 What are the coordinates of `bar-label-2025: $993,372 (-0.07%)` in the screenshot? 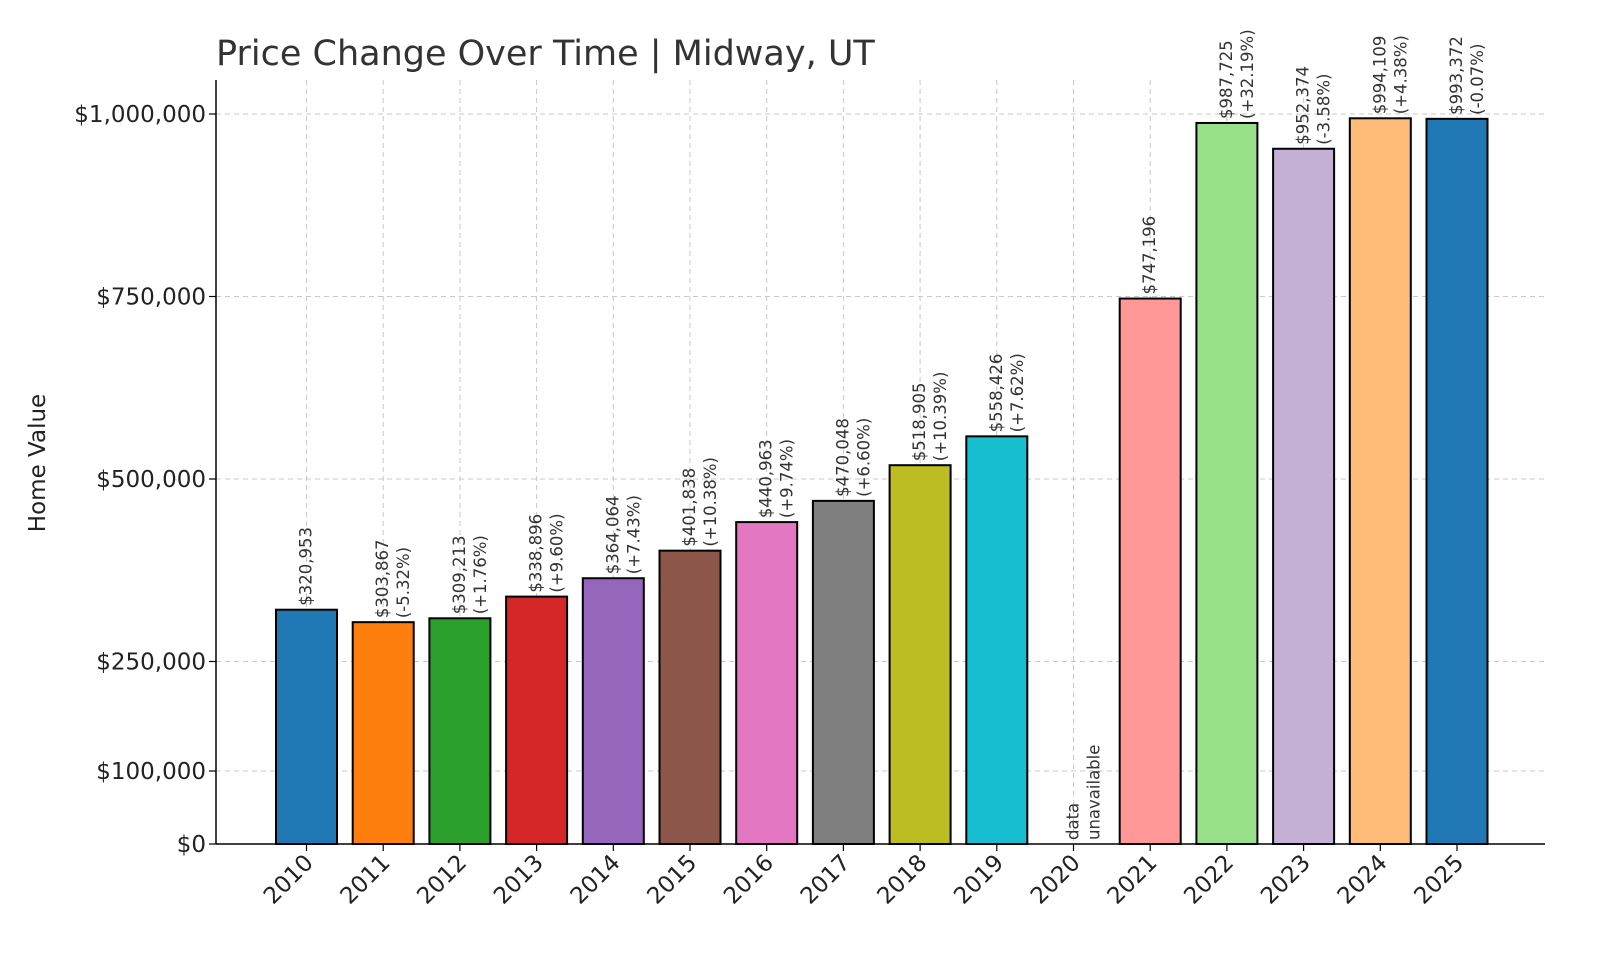 It's located at (1467, 75).